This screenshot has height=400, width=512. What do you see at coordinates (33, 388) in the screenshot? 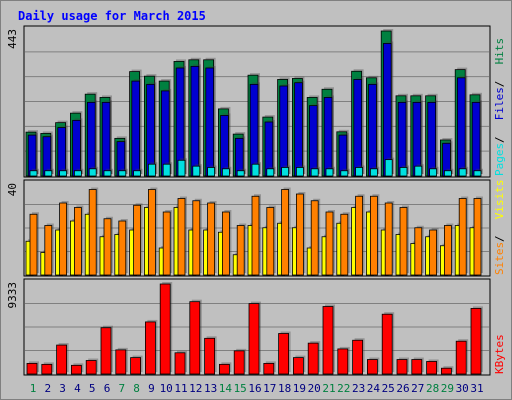
I see `x-tick-label-day-1: 1` at bounding box center [33, 388].